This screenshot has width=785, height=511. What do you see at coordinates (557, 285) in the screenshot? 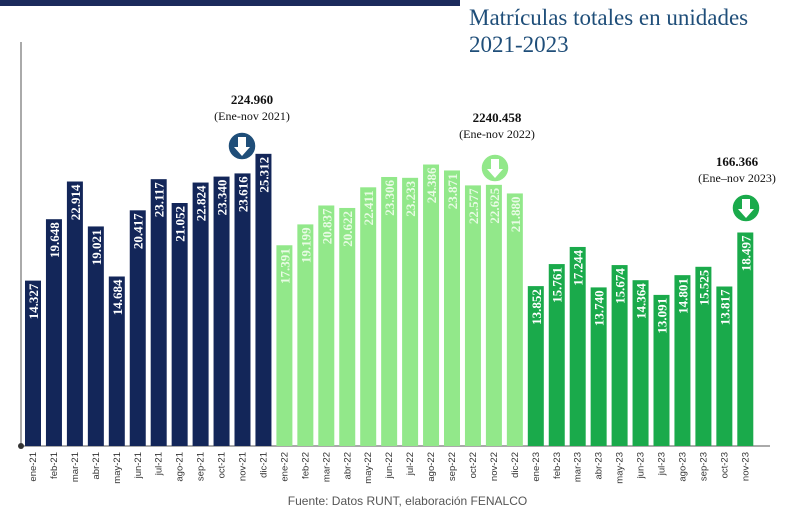
I see `bar-value-label: 15.761` at bounding box center [557, 285].